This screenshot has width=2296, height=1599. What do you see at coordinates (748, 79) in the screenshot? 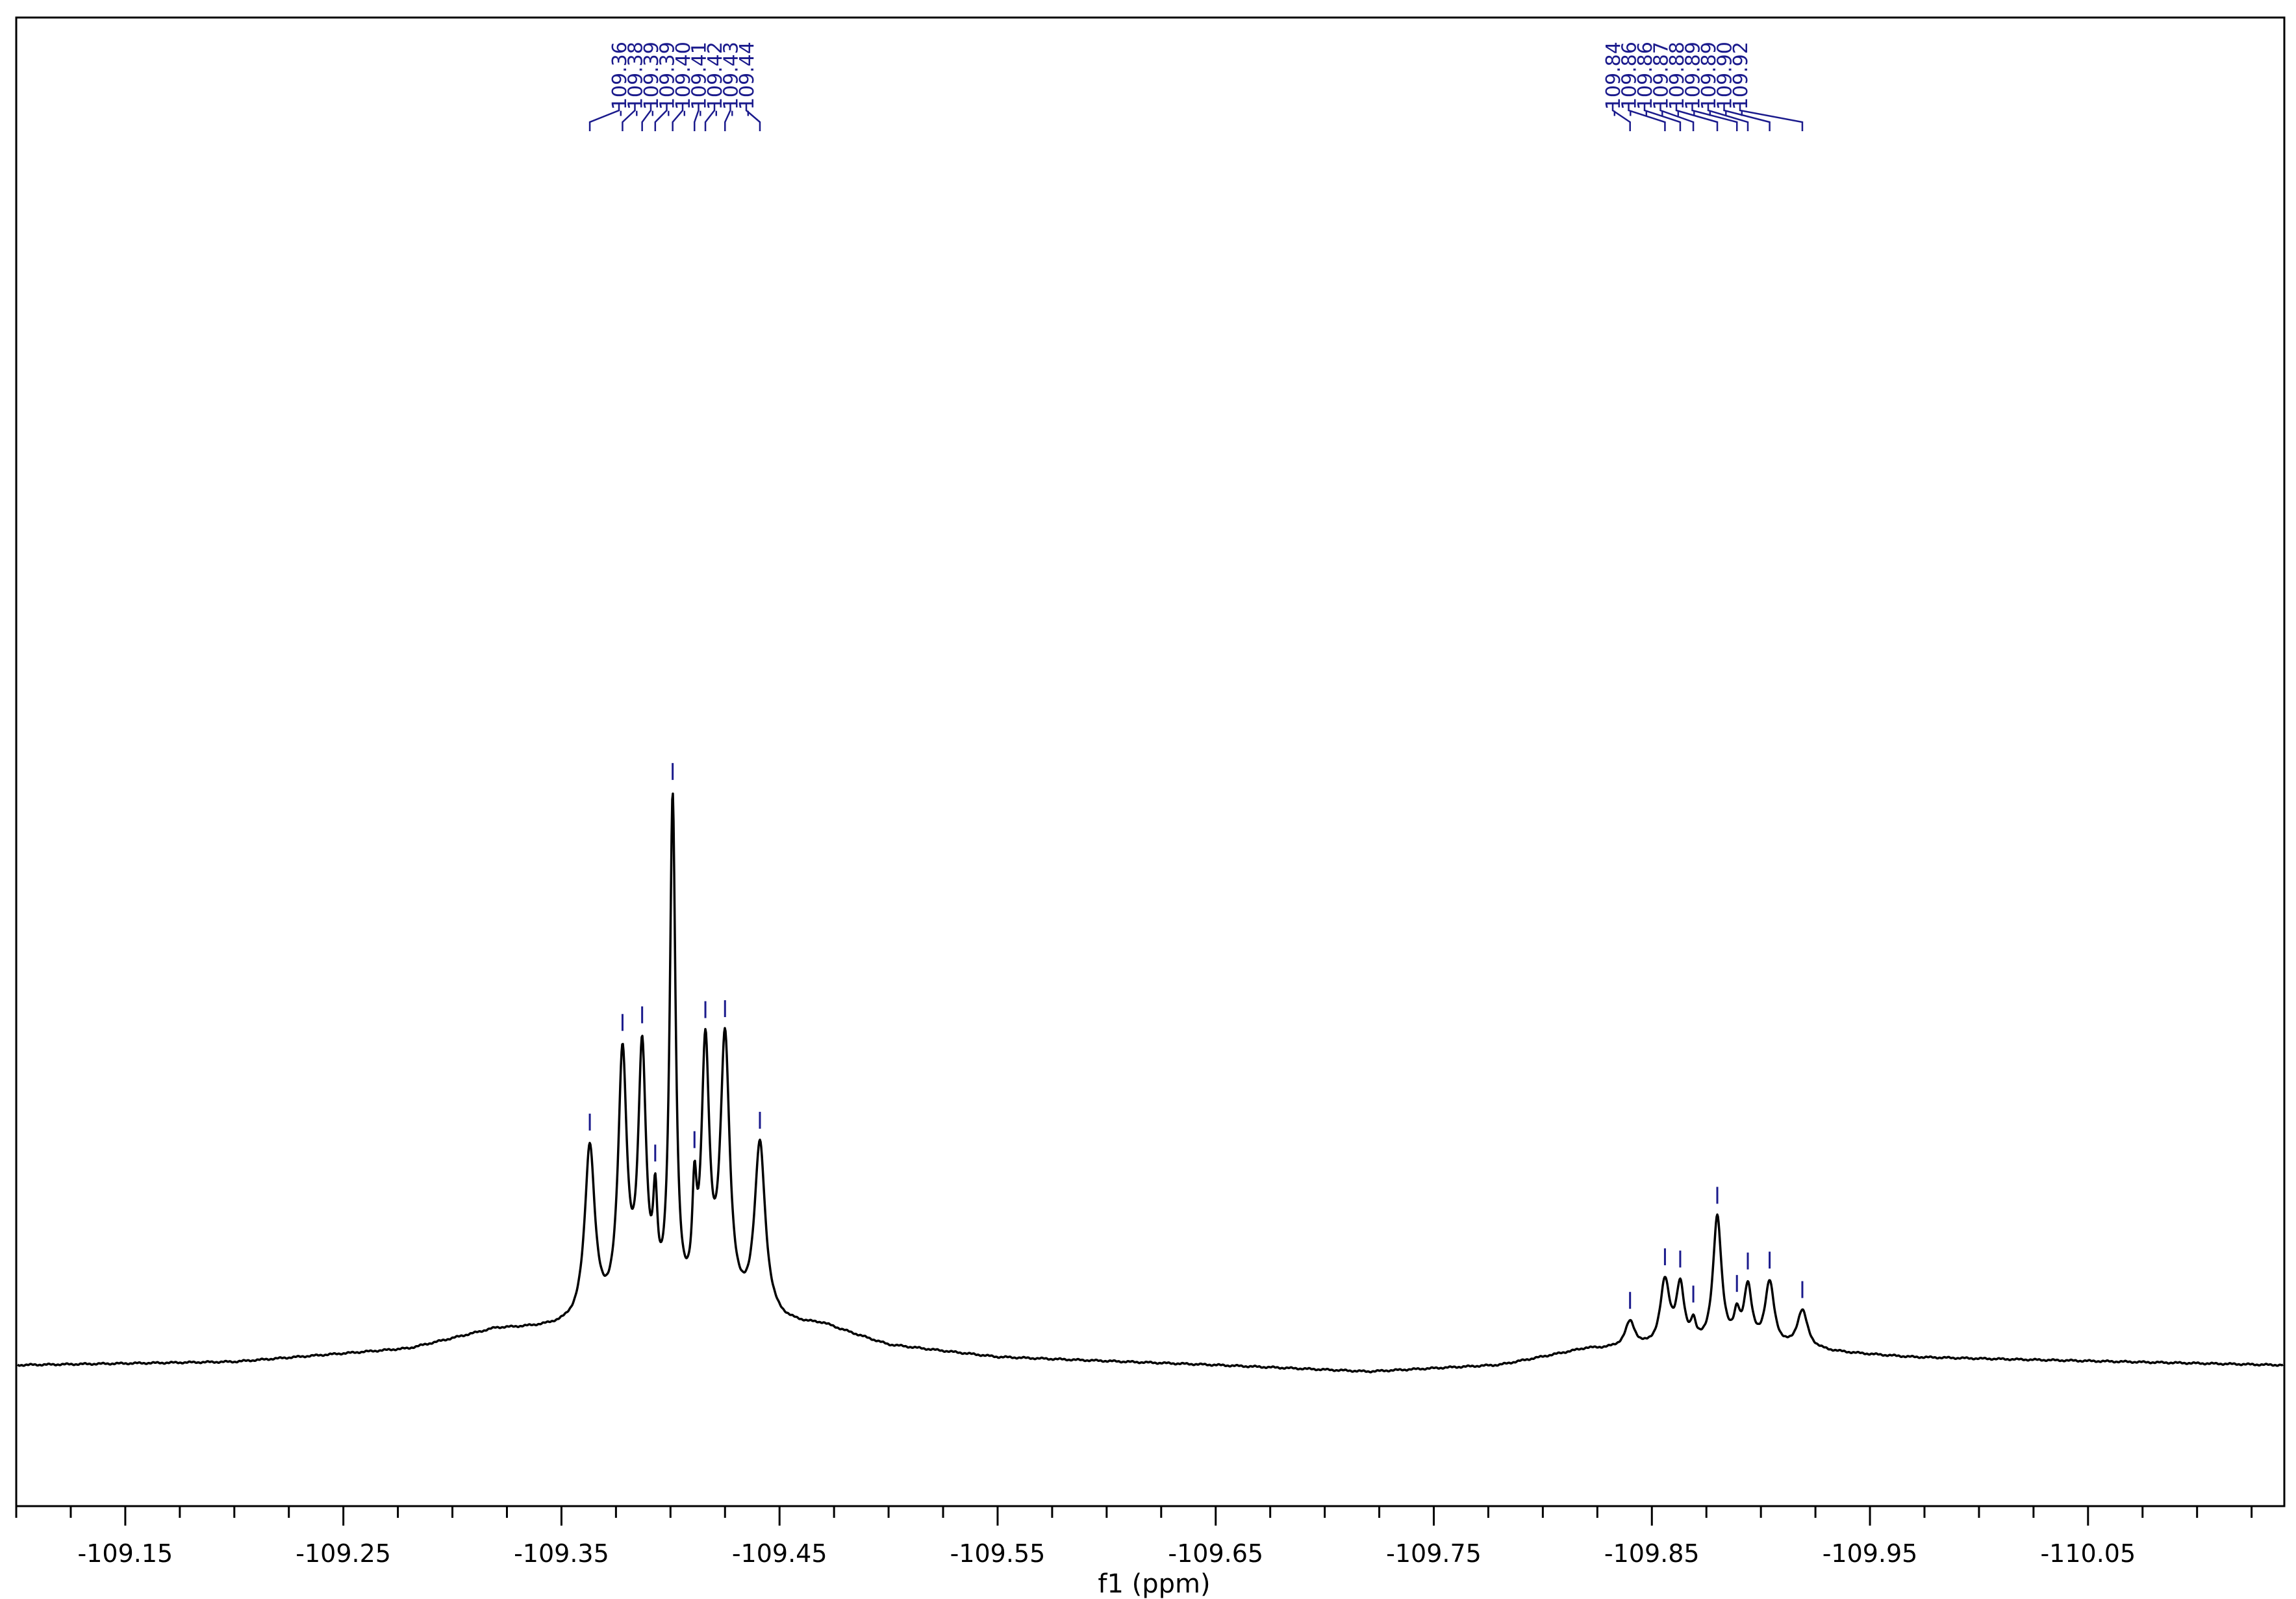
I see `peak-label: -109.44` at bounding box center [748, 79].